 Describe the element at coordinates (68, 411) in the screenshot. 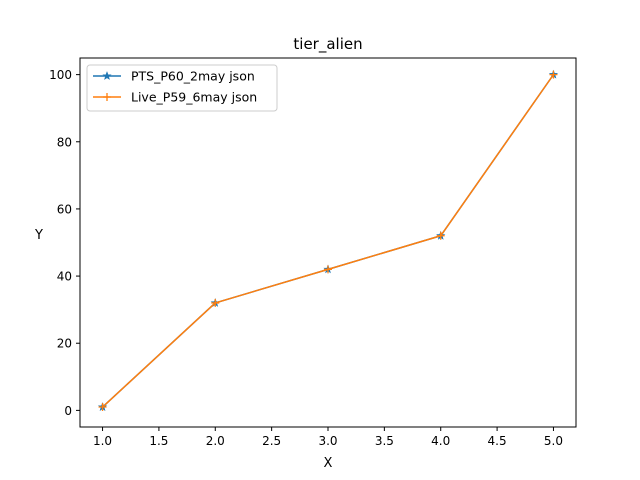

I see `y-tick-label: 0` at that location.